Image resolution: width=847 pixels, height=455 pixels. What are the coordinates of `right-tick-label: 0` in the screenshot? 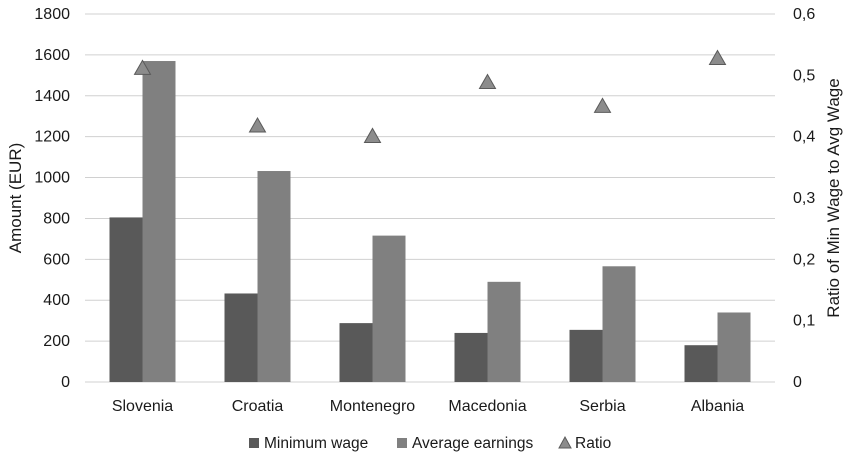 It's located at (797, 382).